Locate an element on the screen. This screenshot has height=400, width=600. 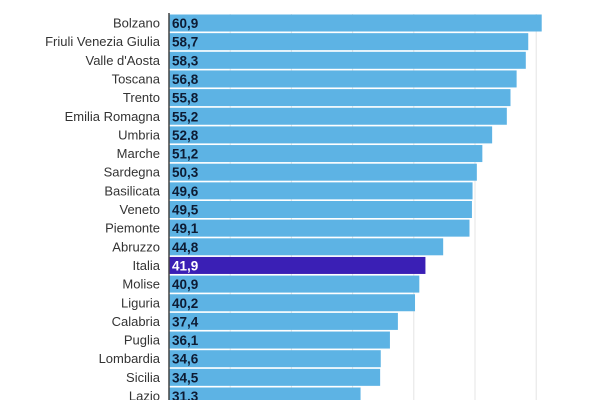
category-label: Piemonte is located at coordinates (132, 228).